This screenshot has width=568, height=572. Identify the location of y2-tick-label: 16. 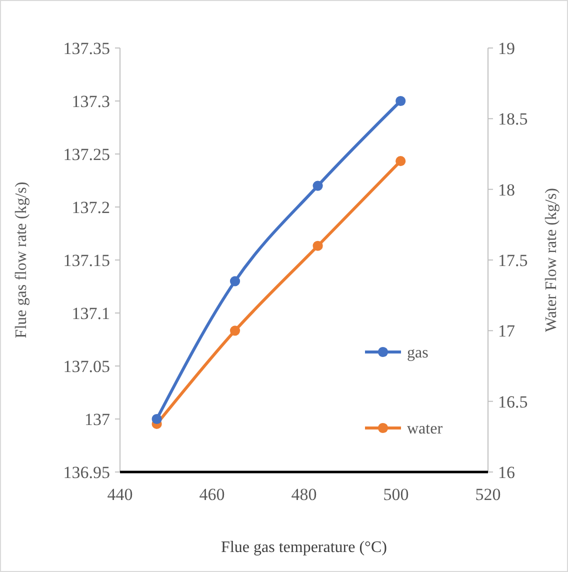
(506, 472).